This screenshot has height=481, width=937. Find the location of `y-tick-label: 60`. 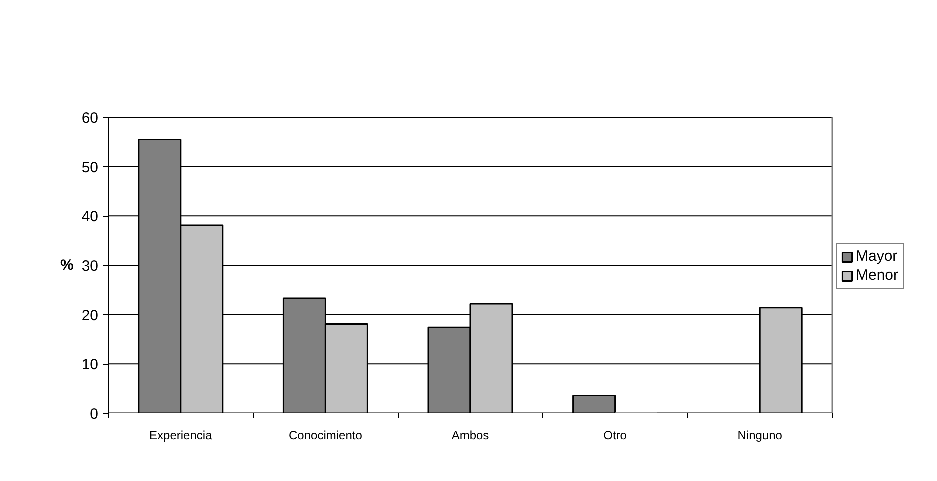

y-tick-label: 60 is located at coordinates (90, 118).